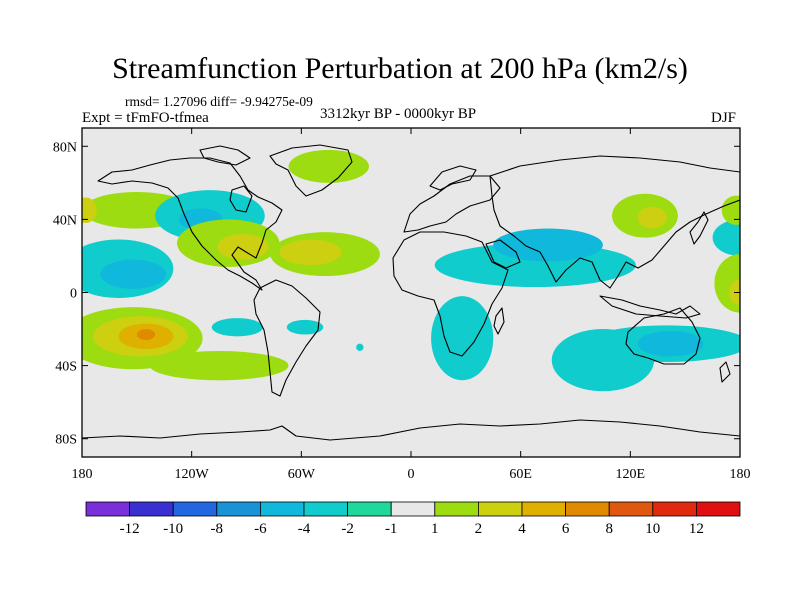 The width and height of the screenshot is (800, 600). Describe the element at coordinates (192, 474) in the screenshot. I see `lon-tick-label: 120W` at that location.